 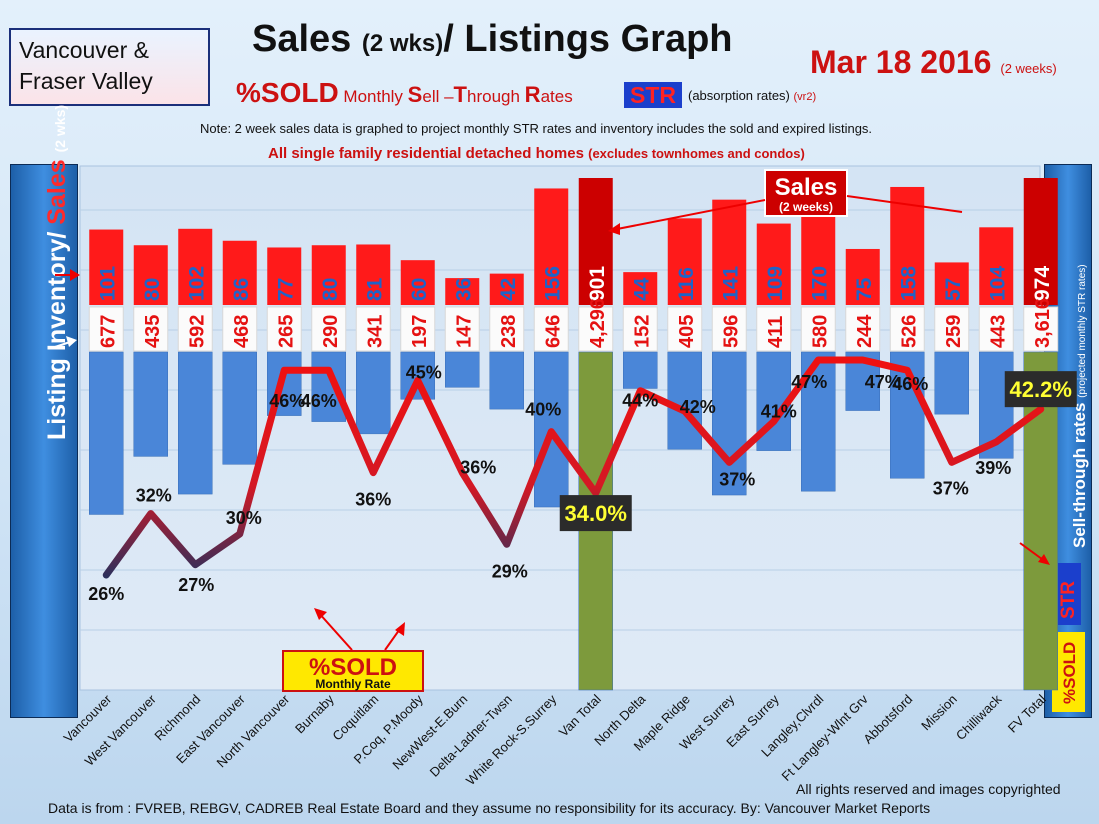 What do you see at coordinates (464, 331) in the screenshot?
I see `listing-value-label: 147` at bounding box center [464, 331].